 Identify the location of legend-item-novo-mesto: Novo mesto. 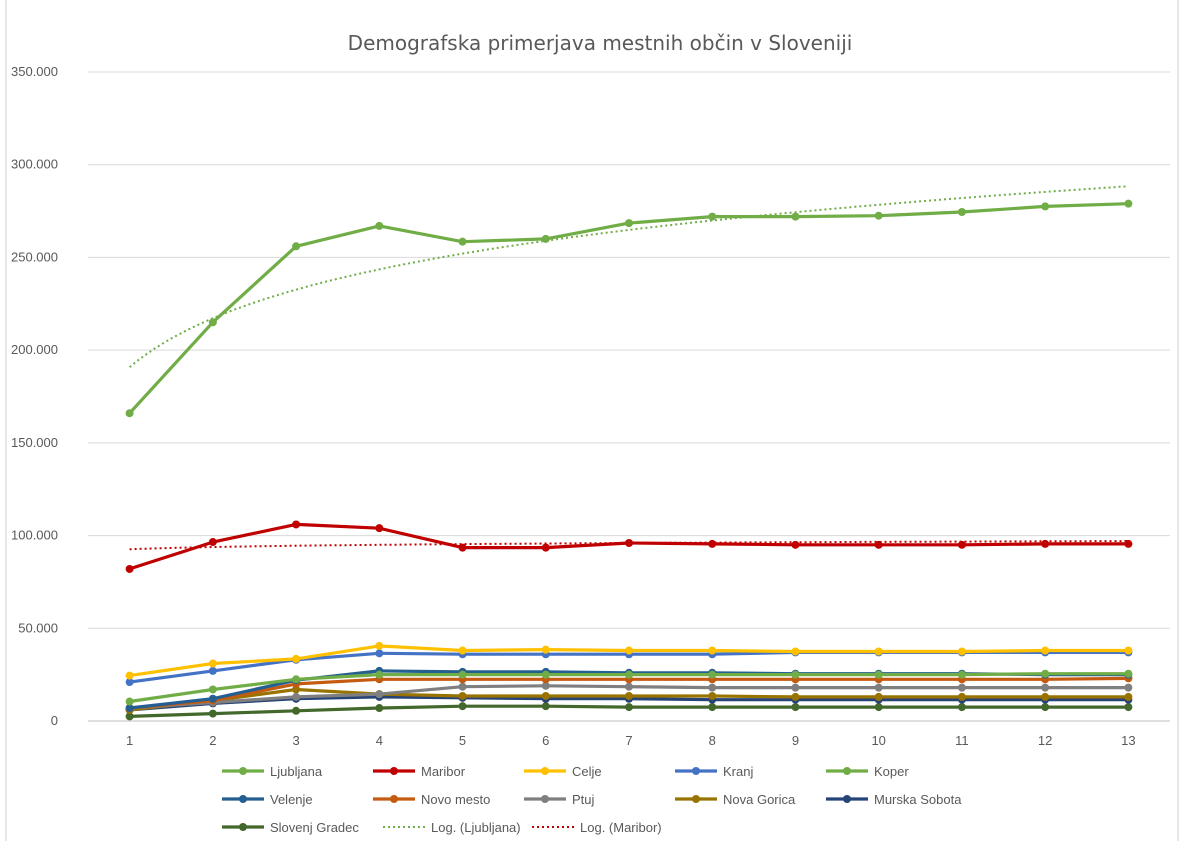
(431, 799).